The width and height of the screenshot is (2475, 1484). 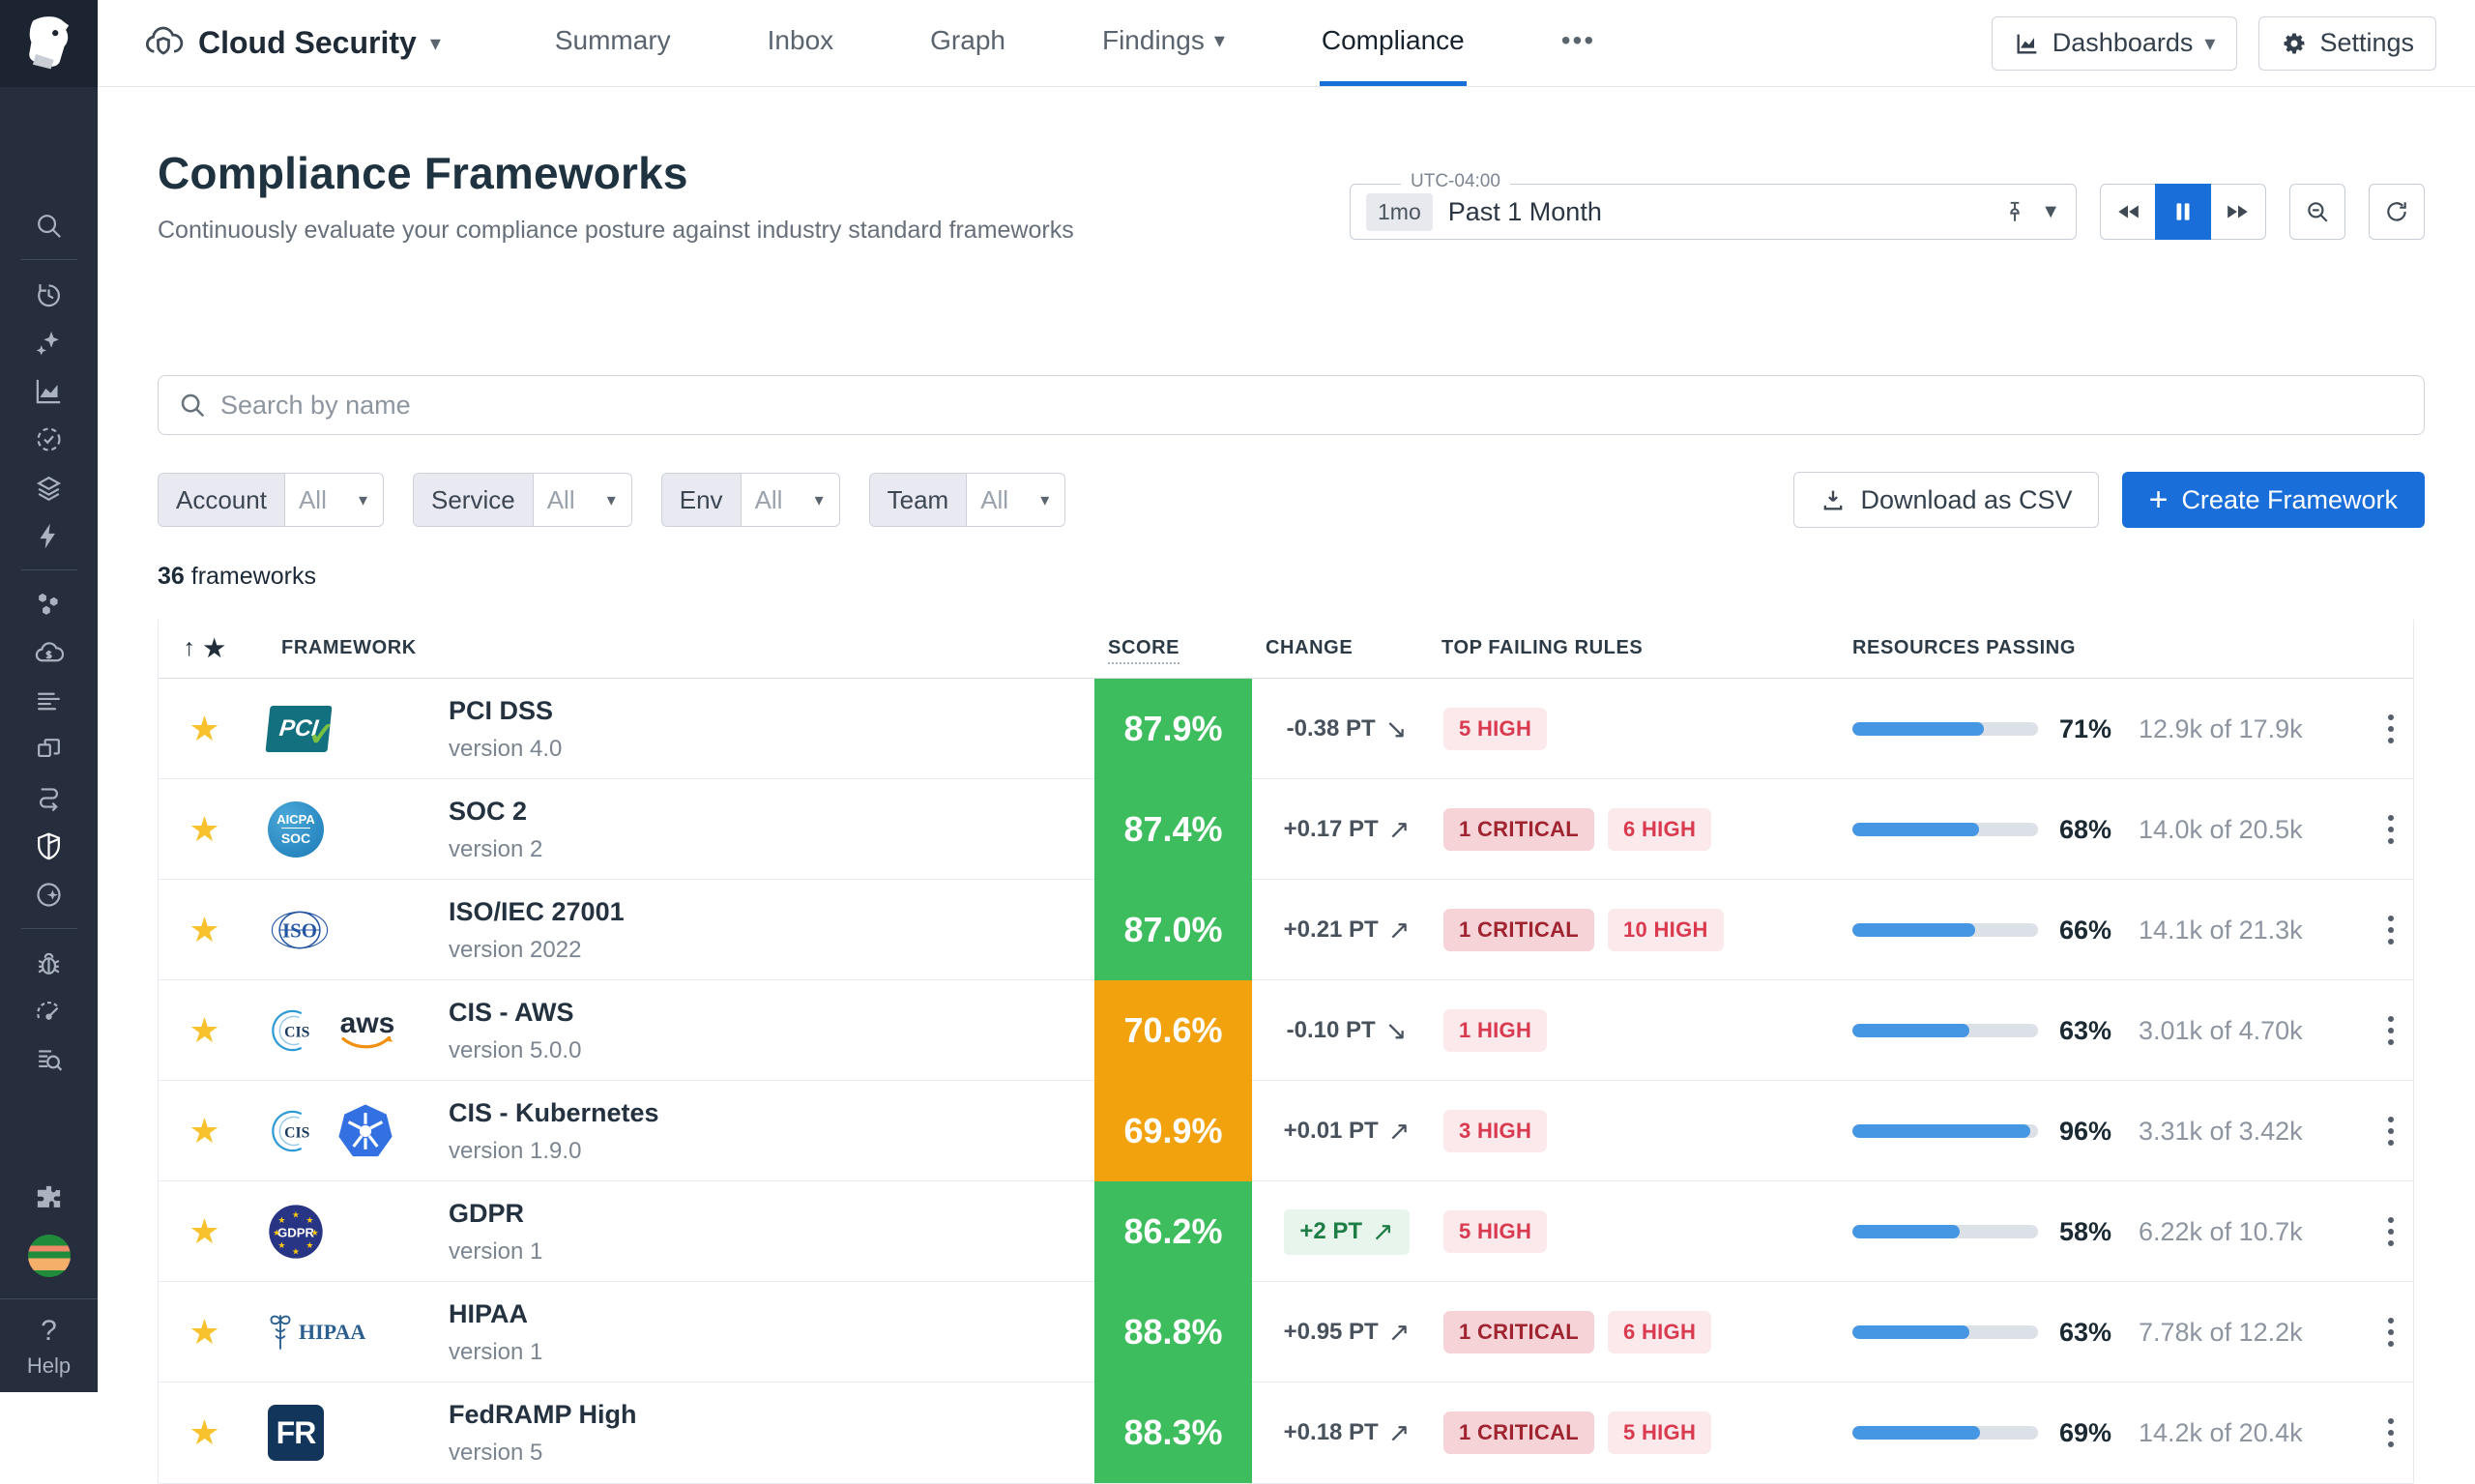 What do you see at coordinates (49, 487) in the screenshot?
I see `sidebar-item-layers` at bounding box center [49, 487].